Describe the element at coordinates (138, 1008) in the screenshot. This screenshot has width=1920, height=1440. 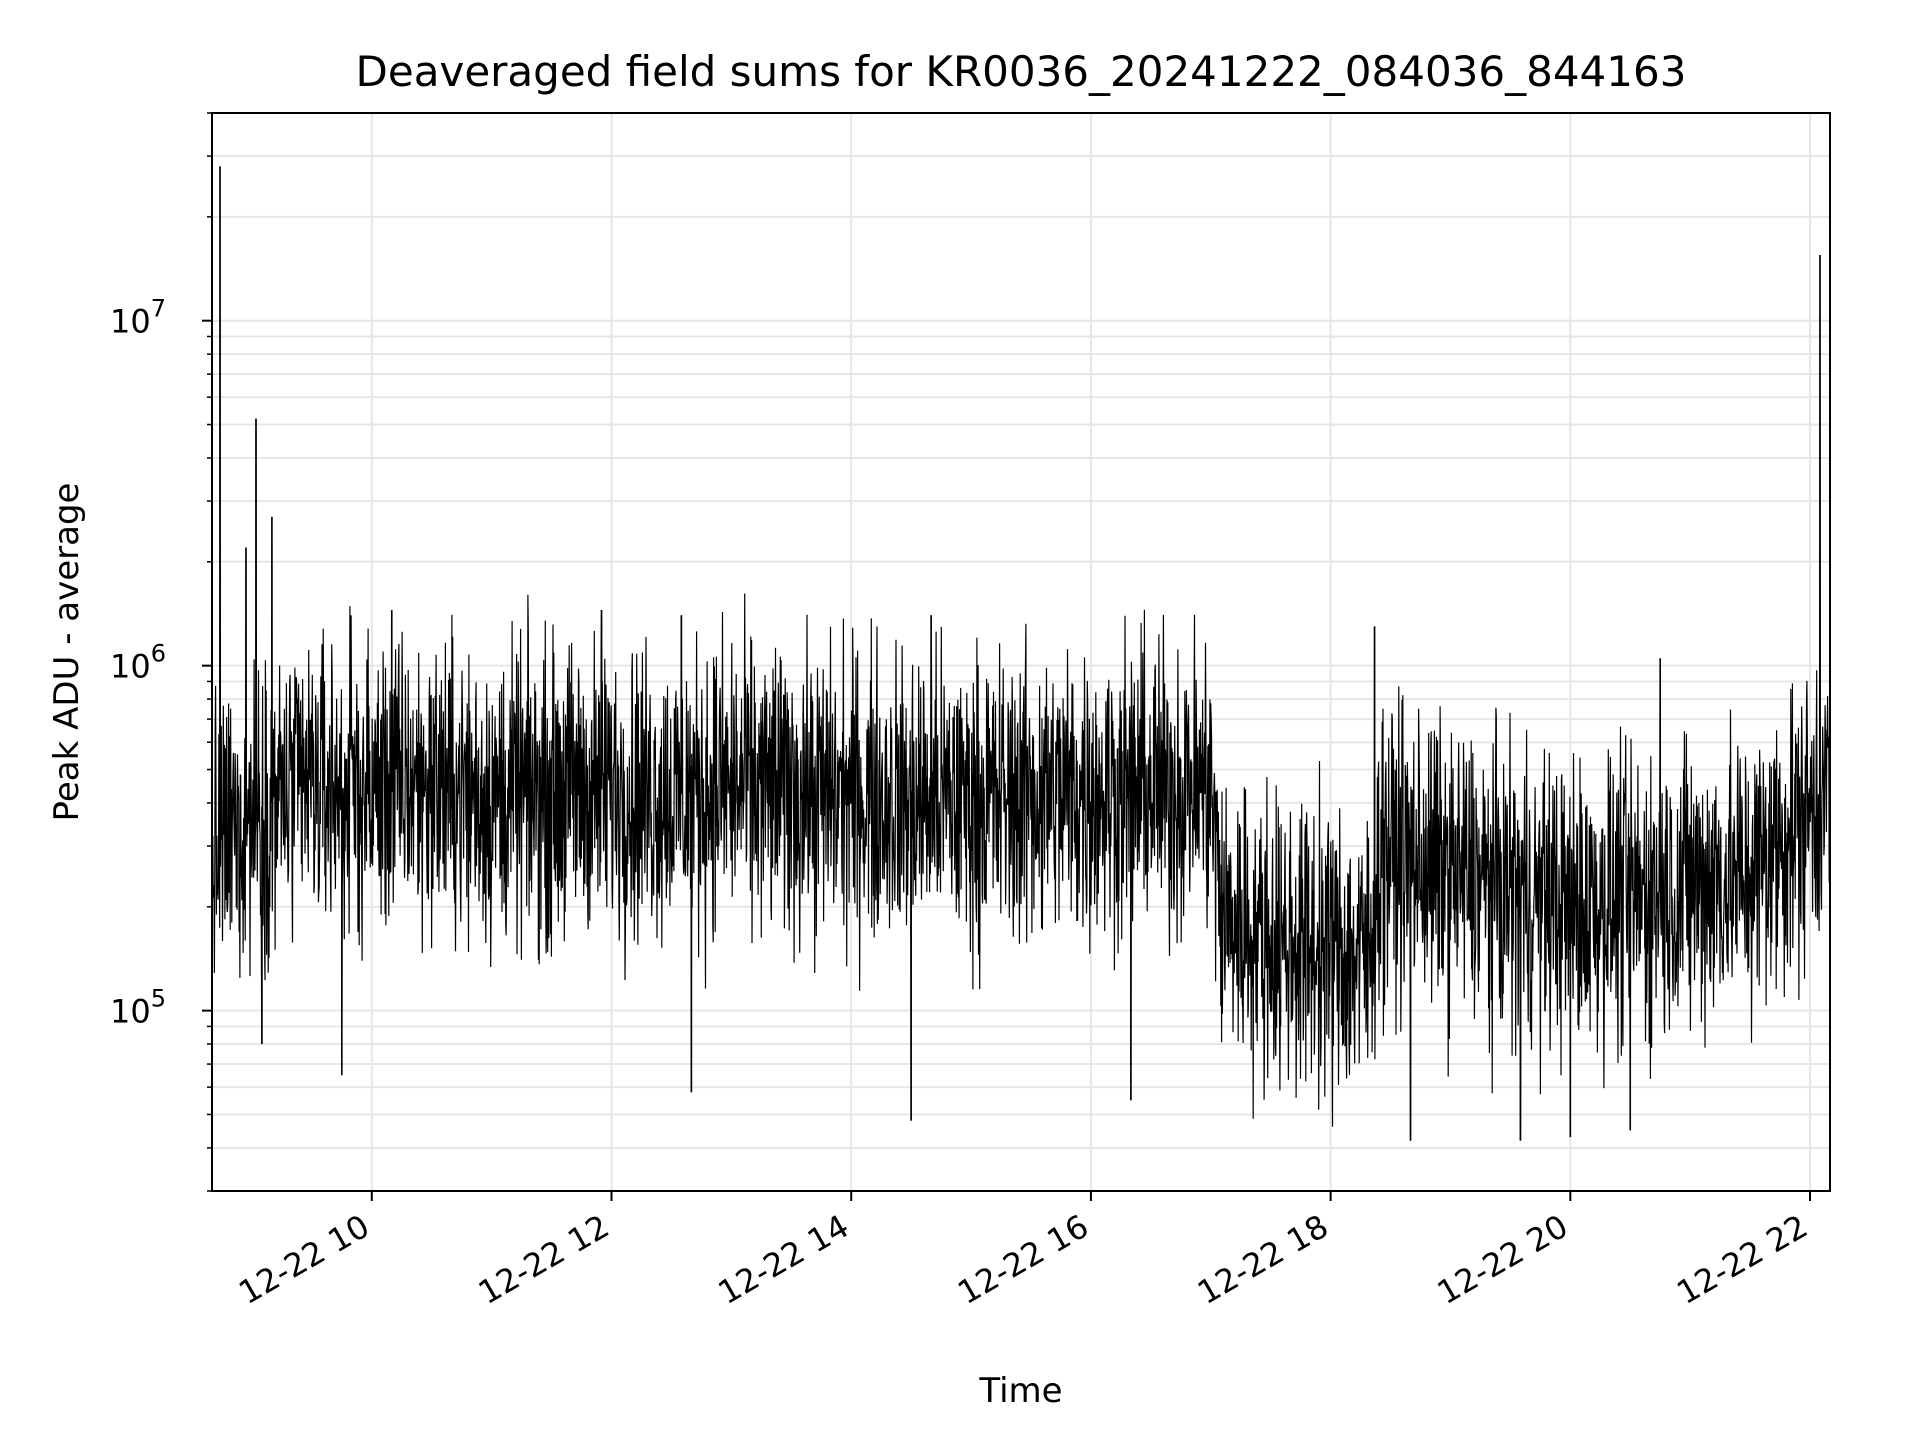
I see `y-tick-label: 10⁵` at that location.